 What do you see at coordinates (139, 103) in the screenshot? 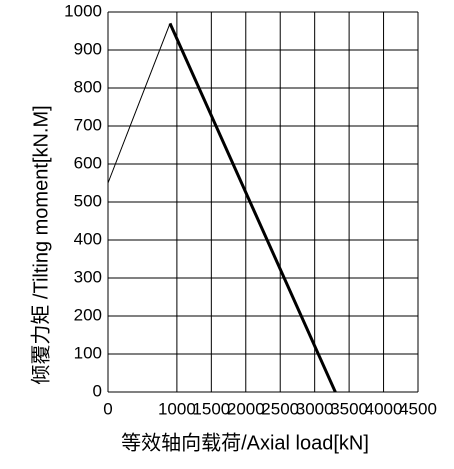
I see `curve` at bounding box center [139, 103].